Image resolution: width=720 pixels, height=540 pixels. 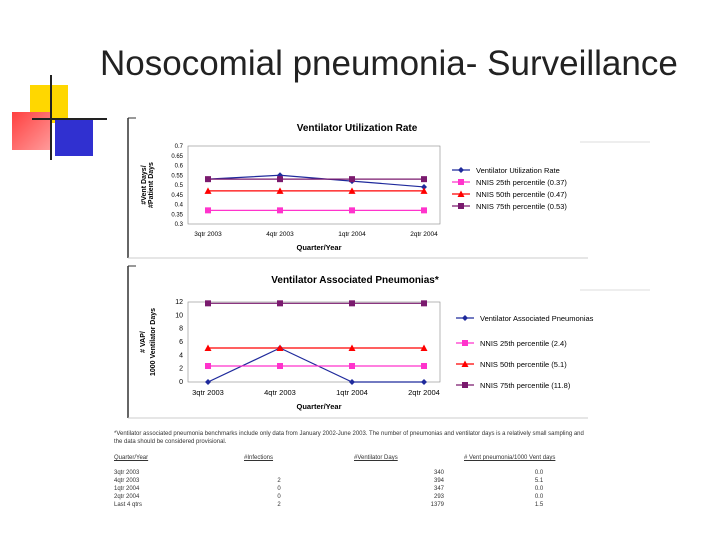 I want to click on table-row: 4qtr 2003 2 394 5.1, so click(x=349, y=481).